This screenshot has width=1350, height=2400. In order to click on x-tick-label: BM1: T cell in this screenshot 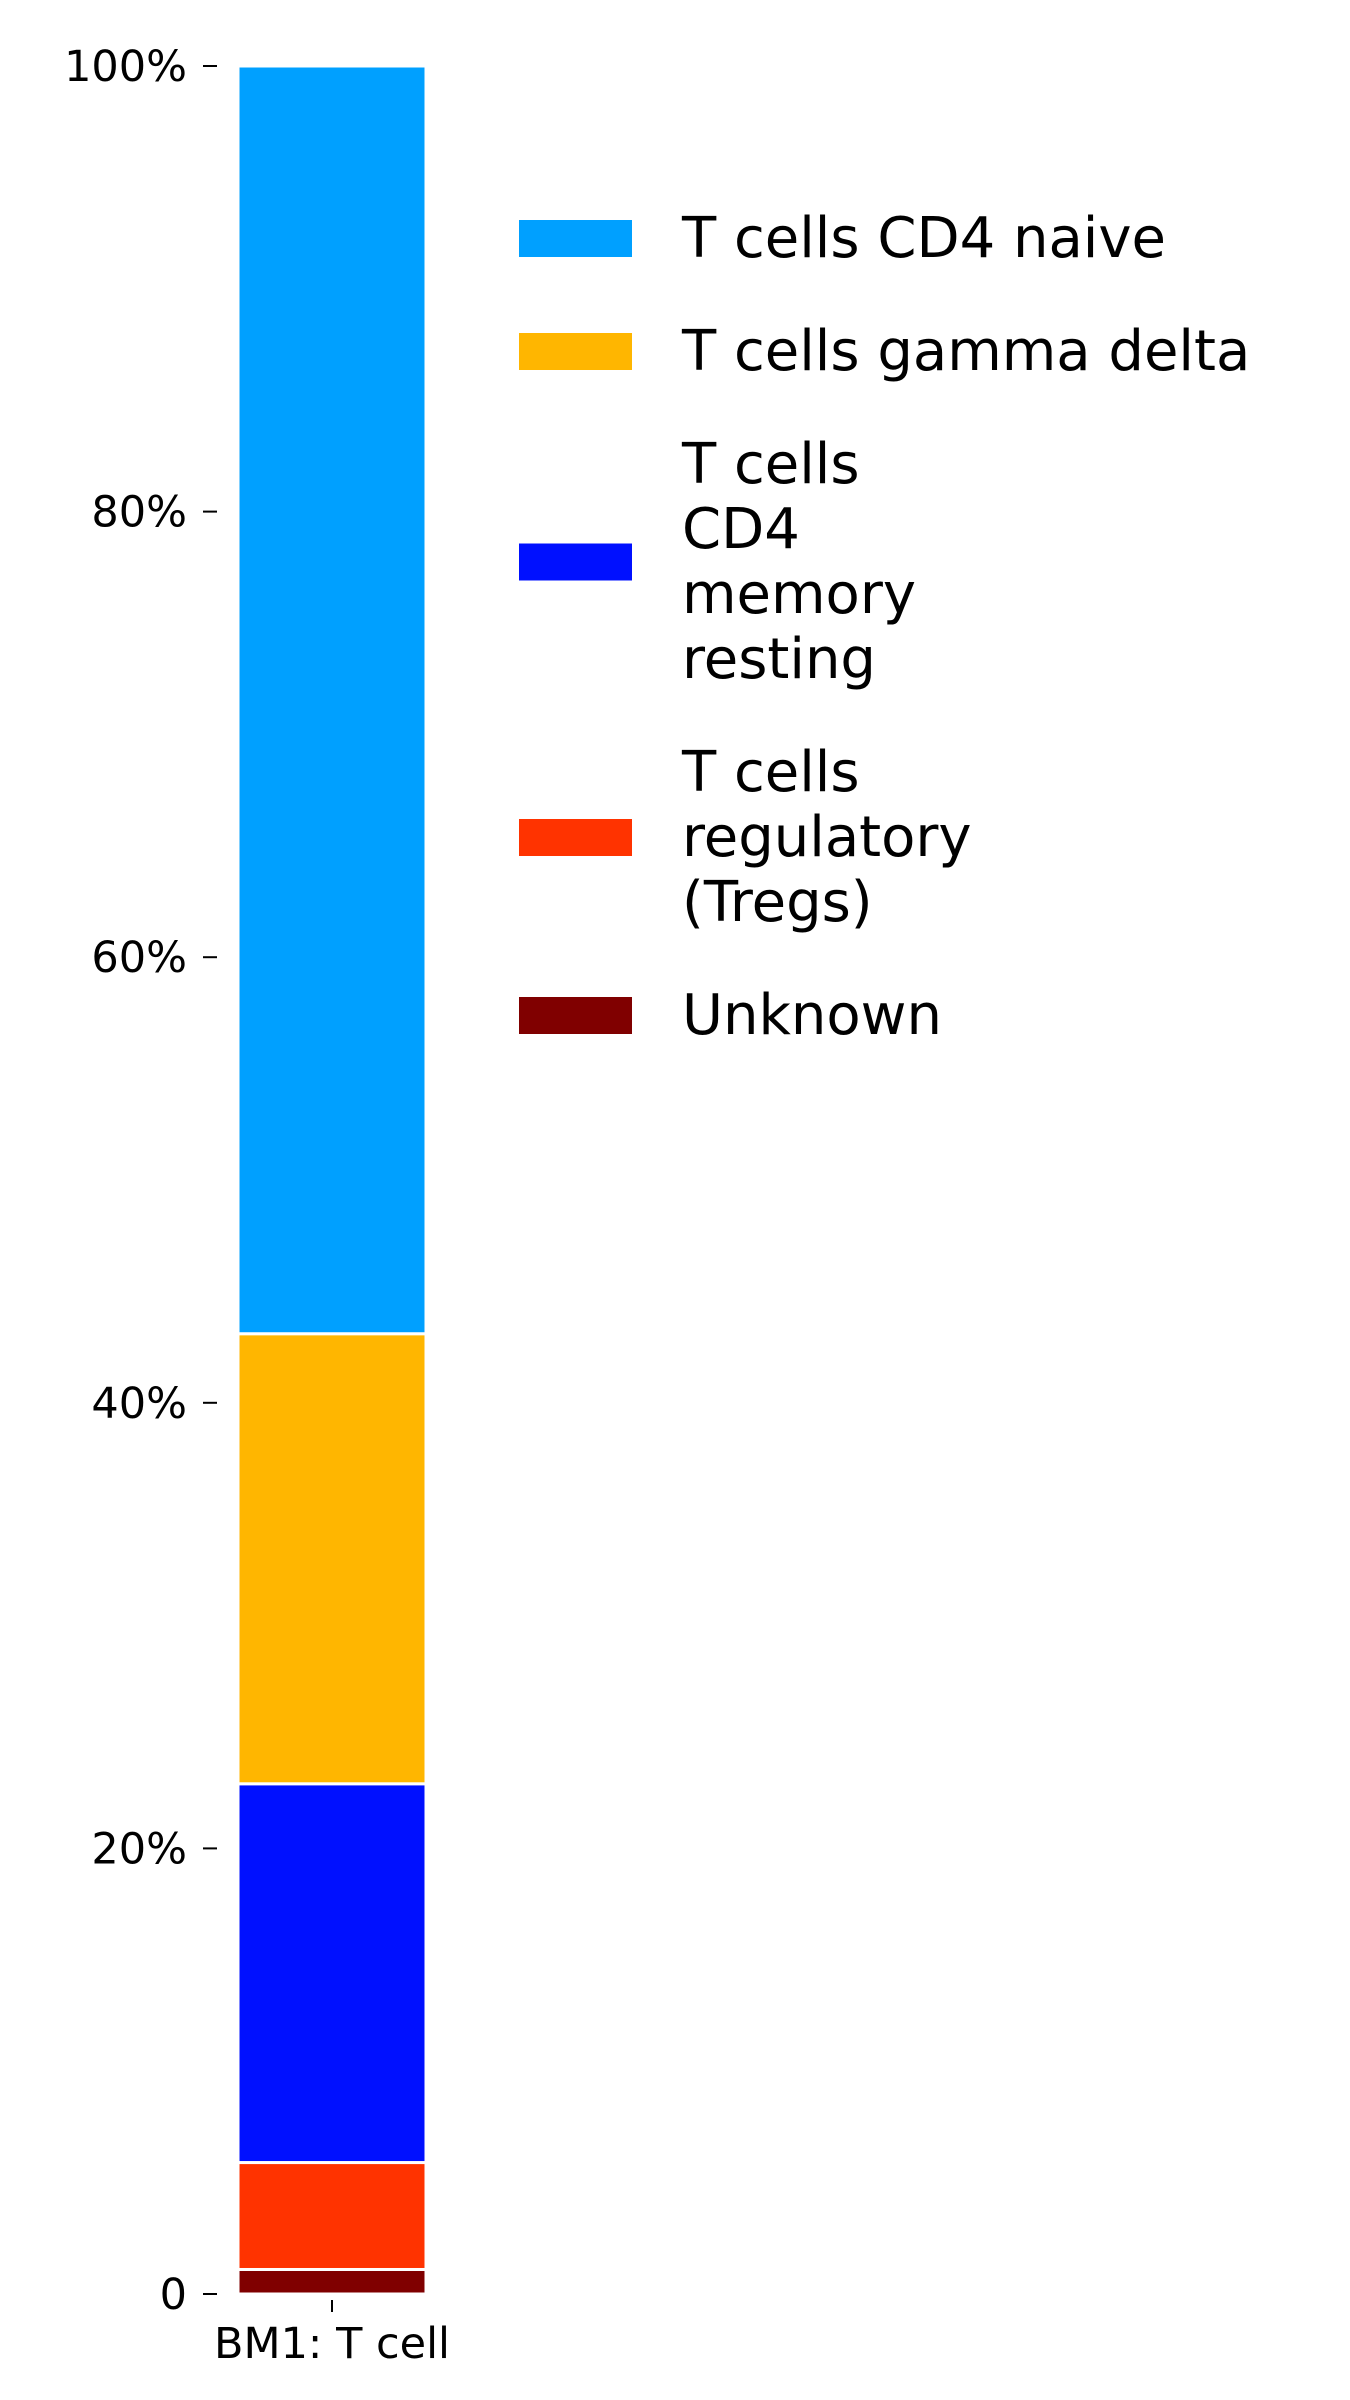, I will do `click(332, 2344)`.